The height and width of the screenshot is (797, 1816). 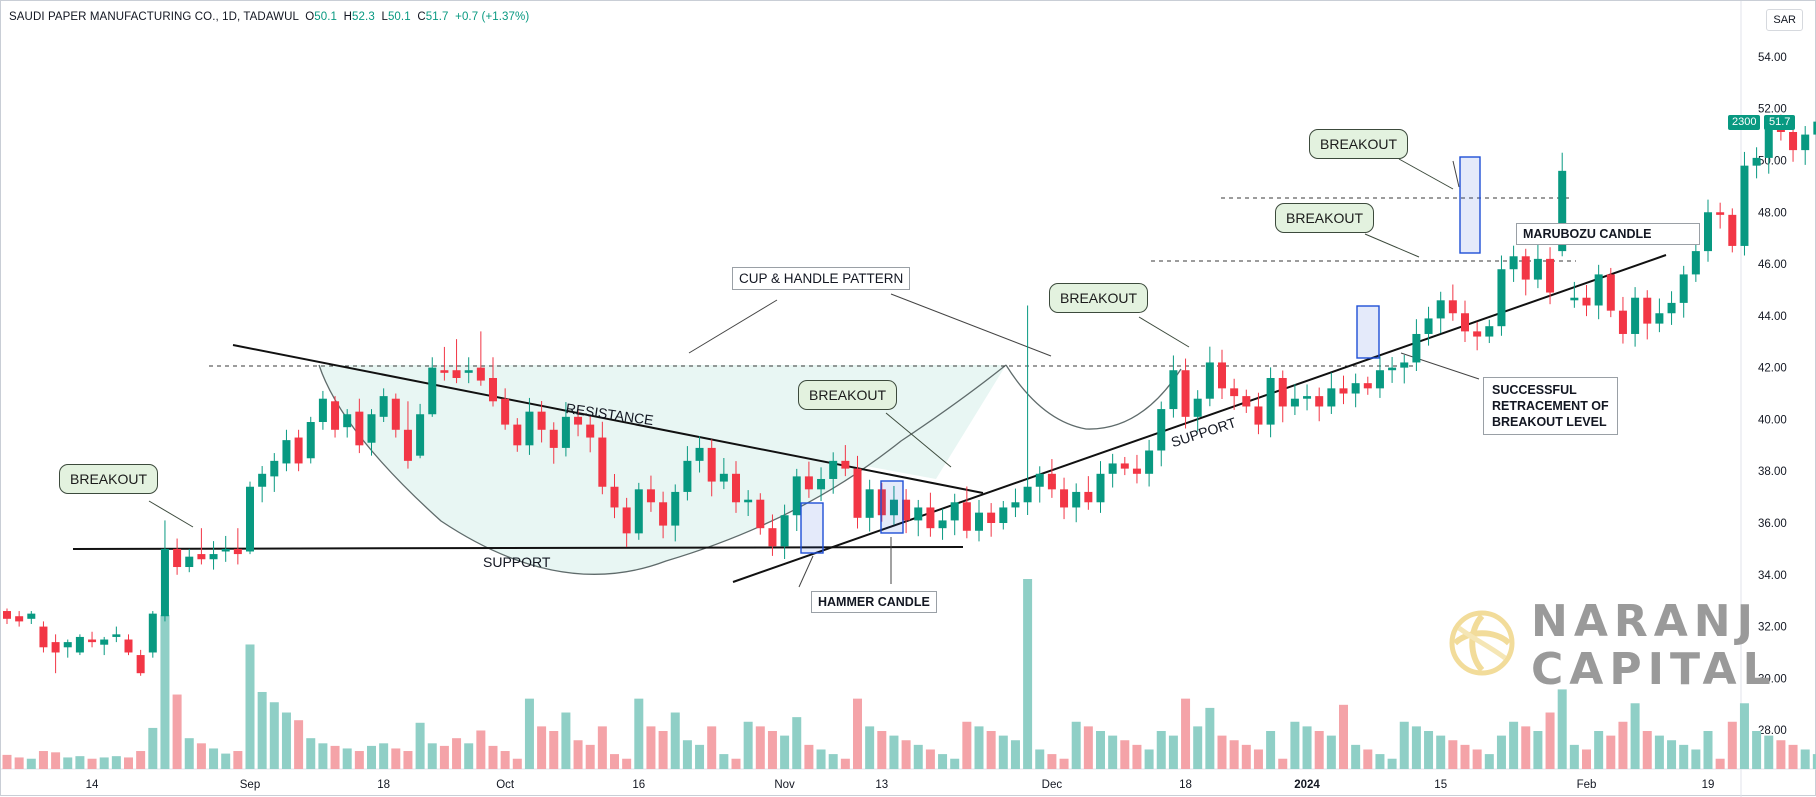 I want to click on breakout-5-connector, so click(x=1456, y=174).